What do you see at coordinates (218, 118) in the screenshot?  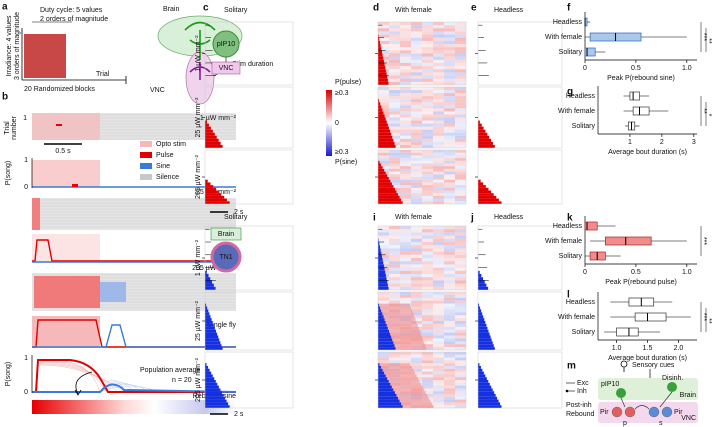 I see `label: 1 µW mm⁻²` at bounding box center [218, 118].